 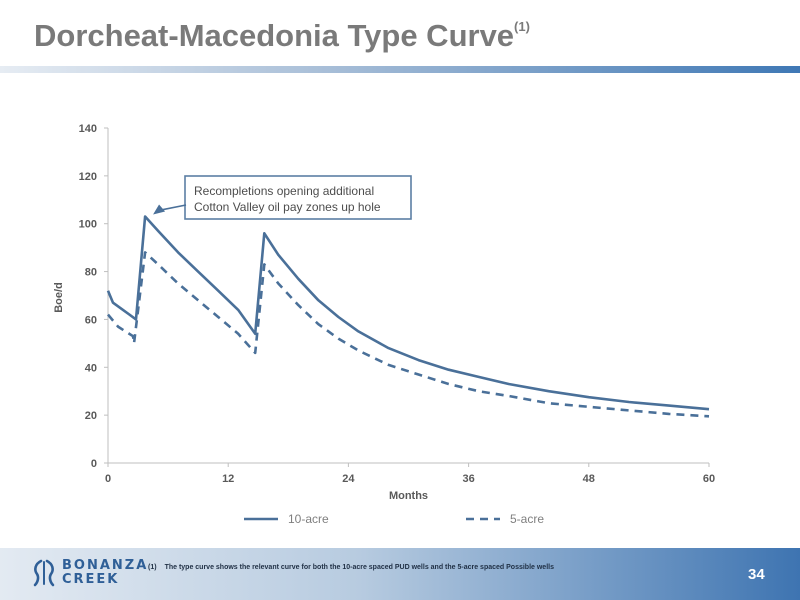 I want to click on y-tick-label: 60, so click(x=91, y=320).